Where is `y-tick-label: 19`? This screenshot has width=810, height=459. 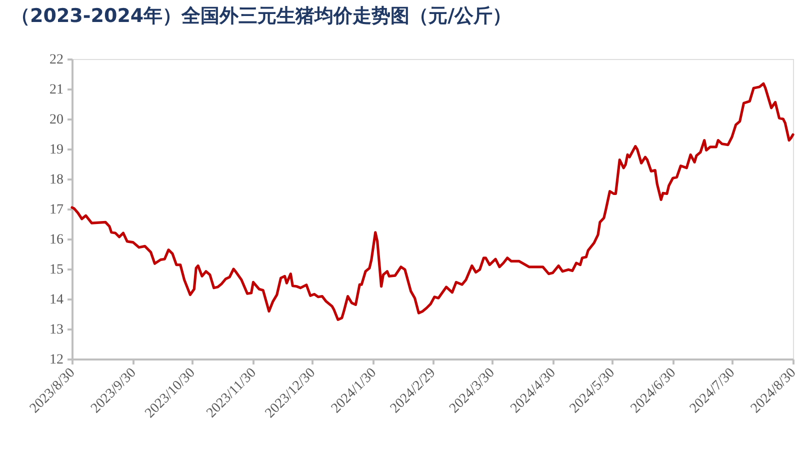
y-tick-label: 19 is located at coordinates (57, 150).